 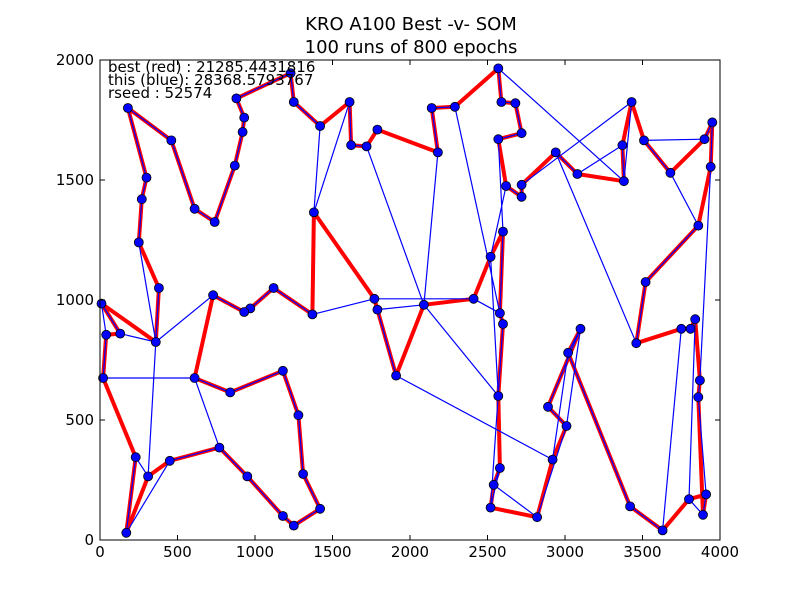 What do you see at coordinates (100, 552) in the screenshot?
I see `x-tick-label: 0` at bounding box center [100, 552].